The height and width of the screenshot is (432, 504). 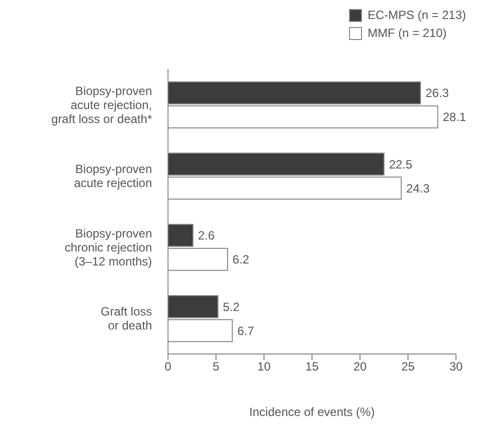 I want to click on legend-label: MMF (n = 210), so click(x=407, y=33).